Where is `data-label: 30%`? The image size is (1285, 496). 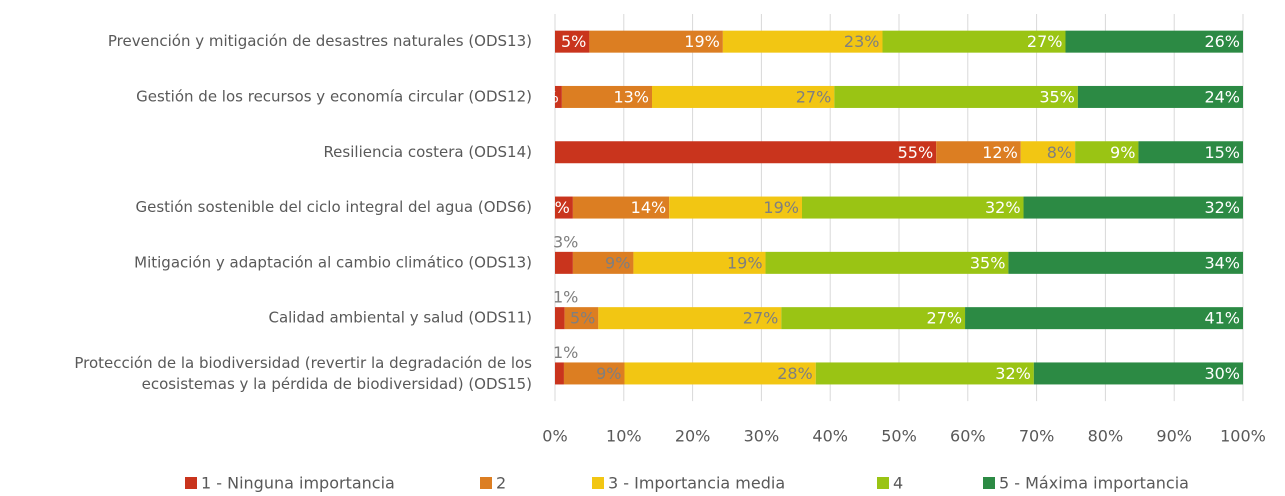
data-label: 30% is located at coordinates (1222, 373).